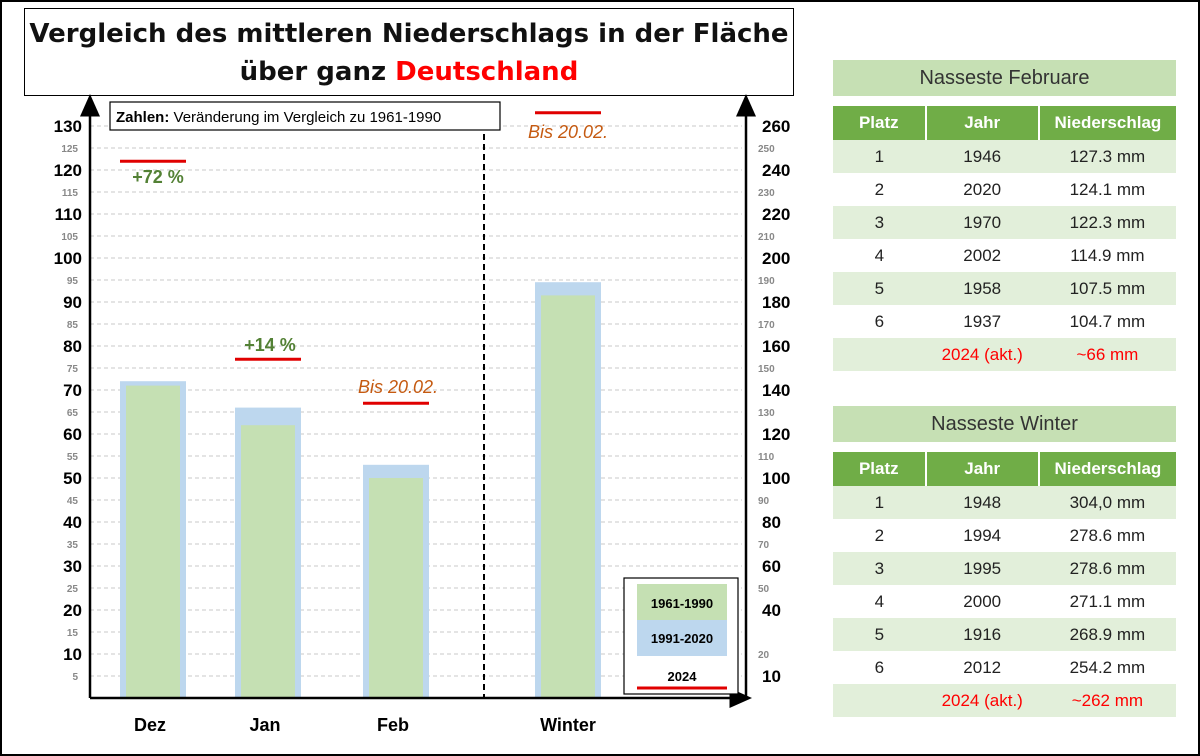  What do you see at coordinates (776, 126) in the screenshot?
I see `right-tick-label: 260` at bounding box center [776, 126].